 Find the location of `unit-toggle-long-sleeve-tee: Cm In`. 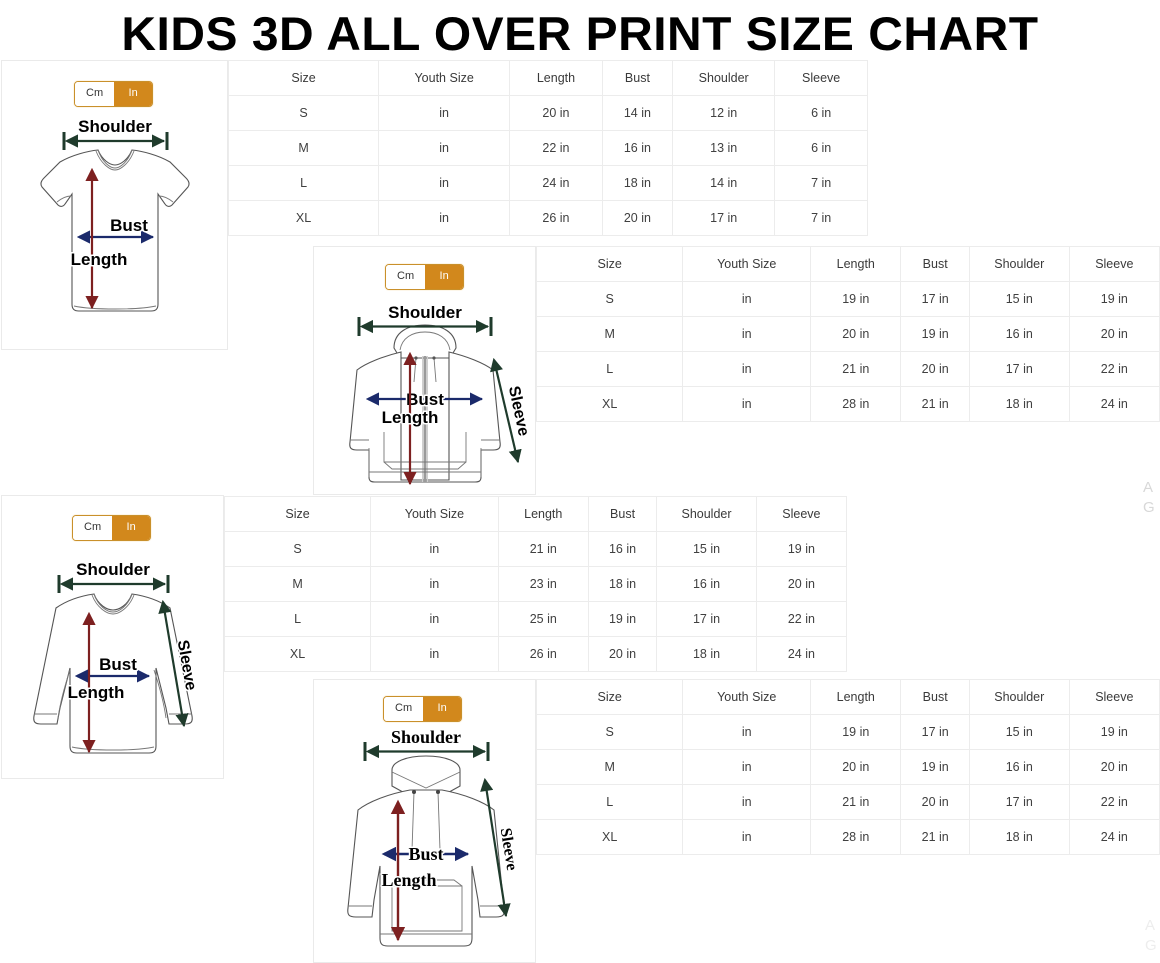

unit-toggle-long-sleeve-tee: Cm In is located at coordinates (112, 528).